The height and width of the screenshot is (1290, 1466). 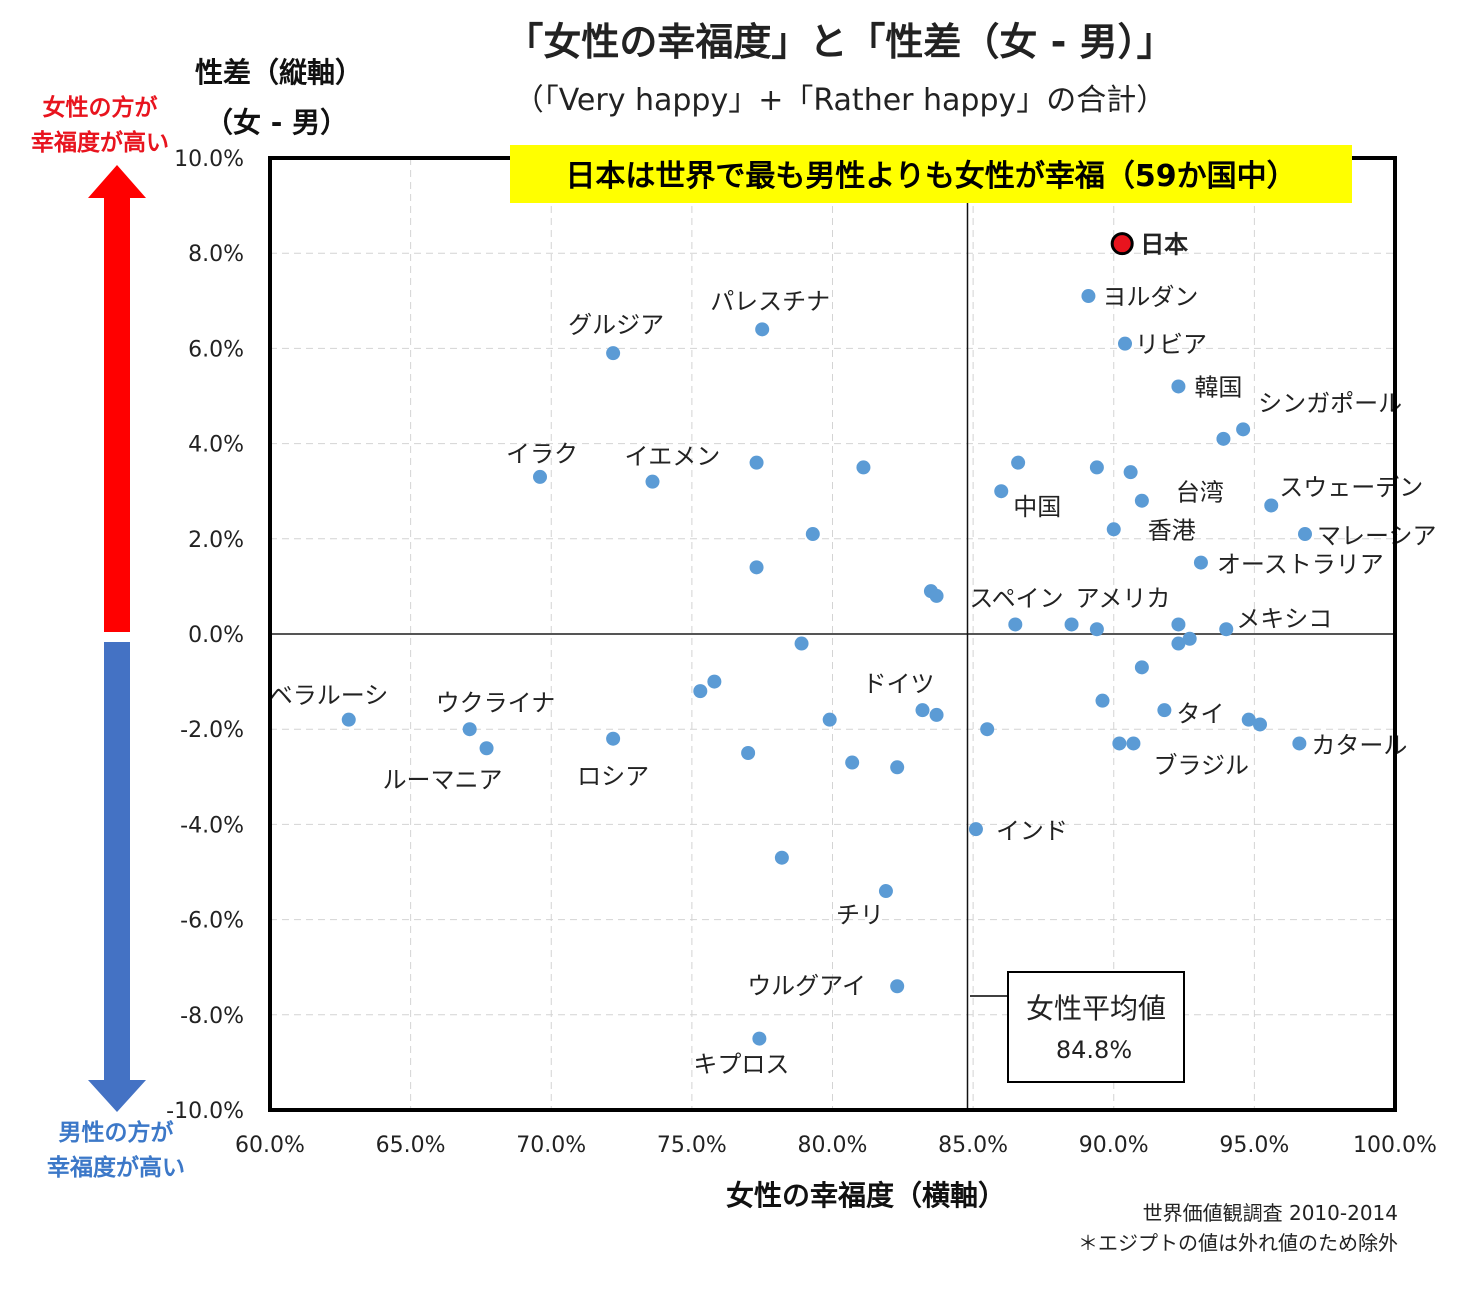 What do you see at coordinates (276, 122) in the screenshot?
I see `y-axis-title-line2: （女 - 男）` at bounding box center [276, 122].